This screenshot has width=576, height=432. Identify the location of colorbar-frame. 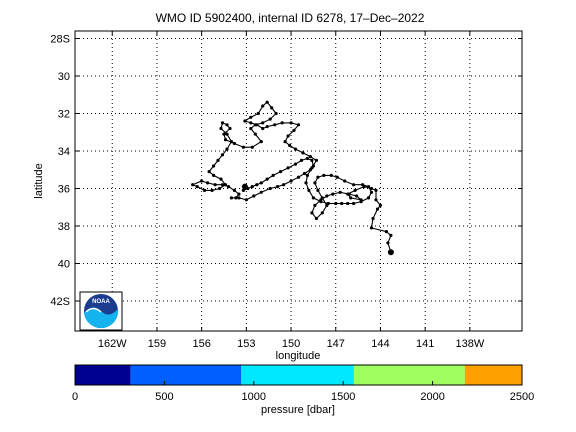
(298, 375).